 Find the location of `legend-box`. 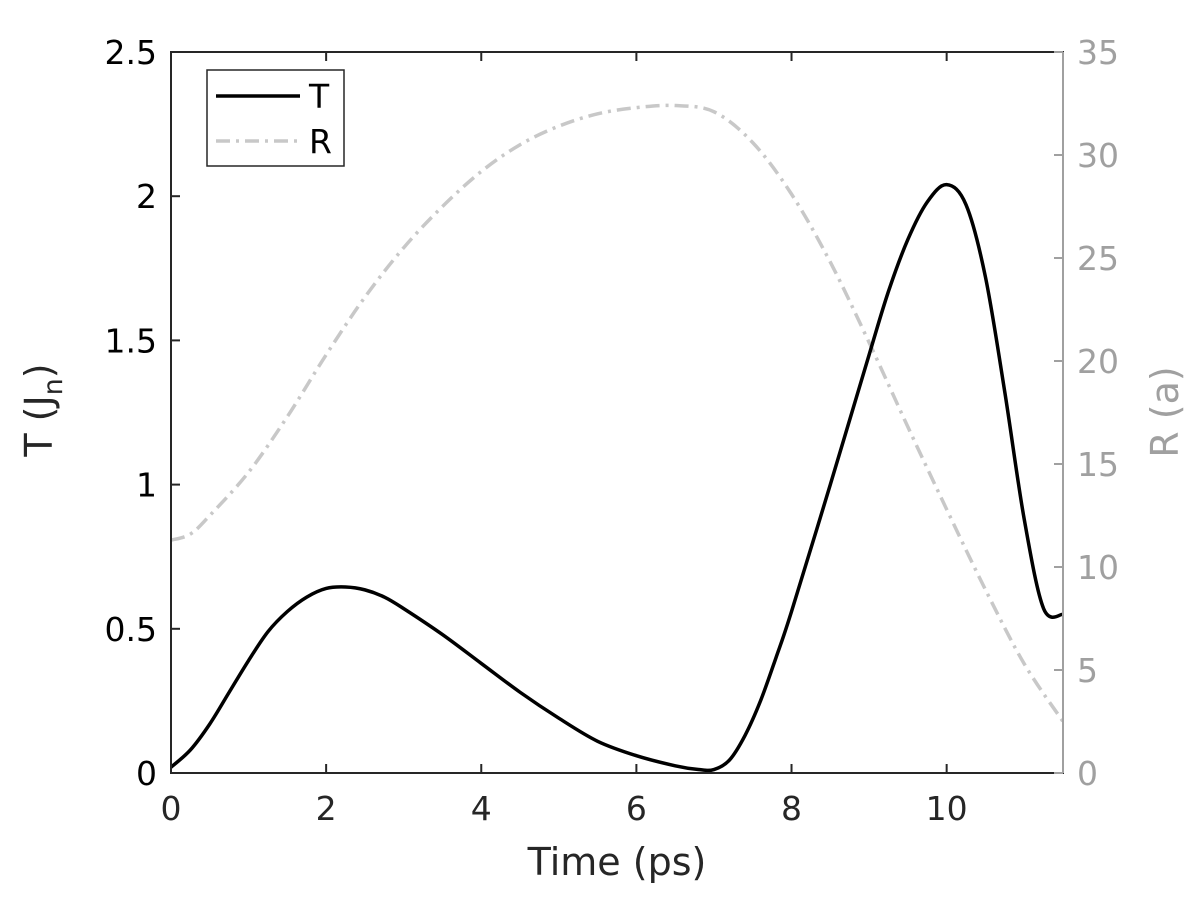

legend-box is located at coordinates (275, 118).